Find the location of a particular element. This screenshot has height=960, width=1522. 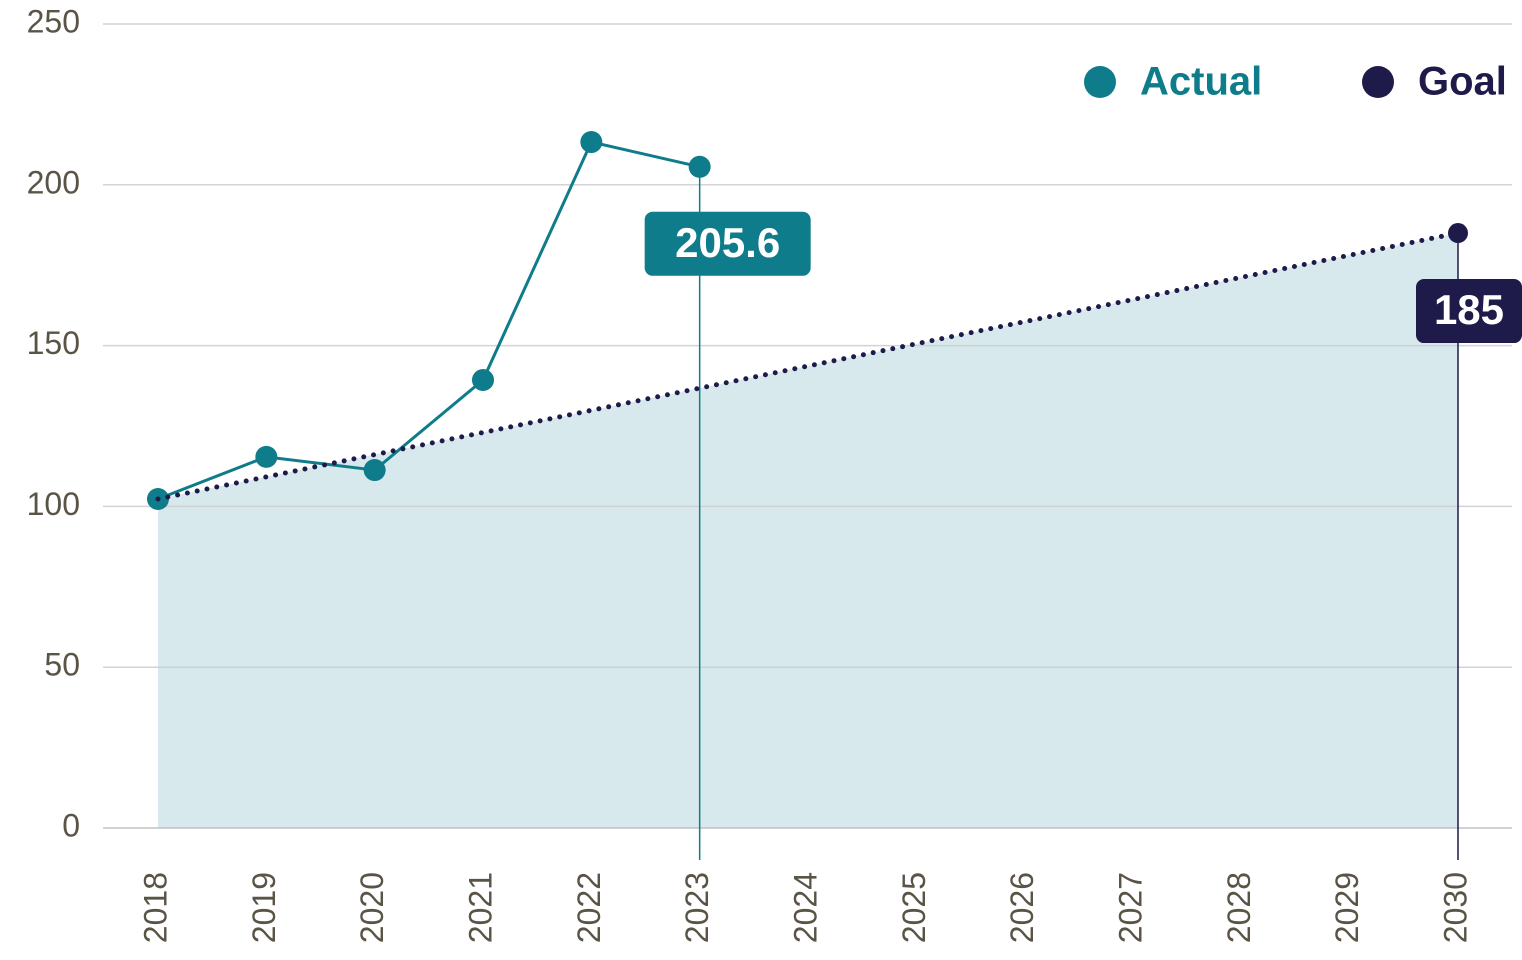

x-tick-label: 2018 is located at coordinates (155, 907).